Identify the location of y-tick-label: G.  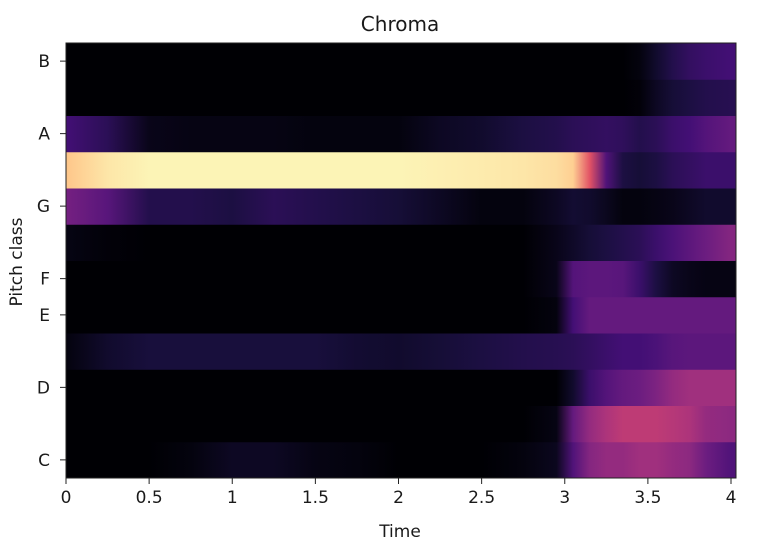
(43, 207).